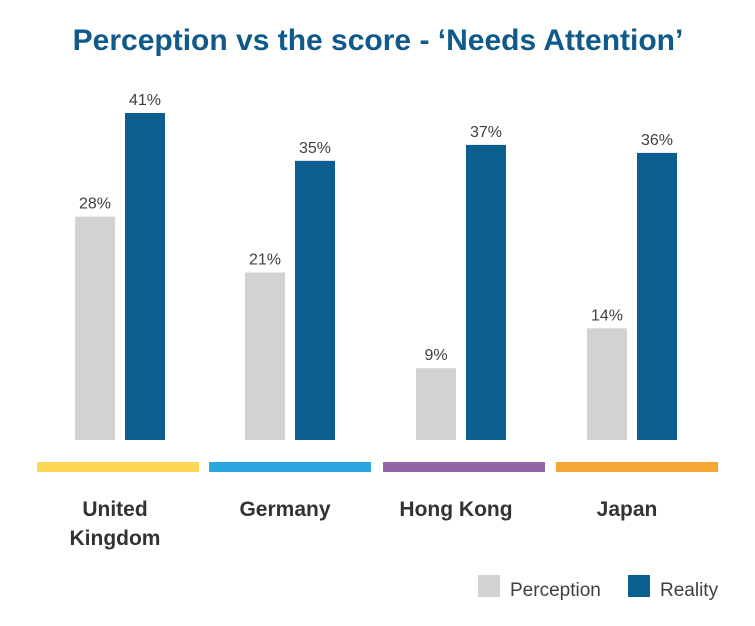  I want to click on data-label-reality-3: 37%, so click(486, 132).